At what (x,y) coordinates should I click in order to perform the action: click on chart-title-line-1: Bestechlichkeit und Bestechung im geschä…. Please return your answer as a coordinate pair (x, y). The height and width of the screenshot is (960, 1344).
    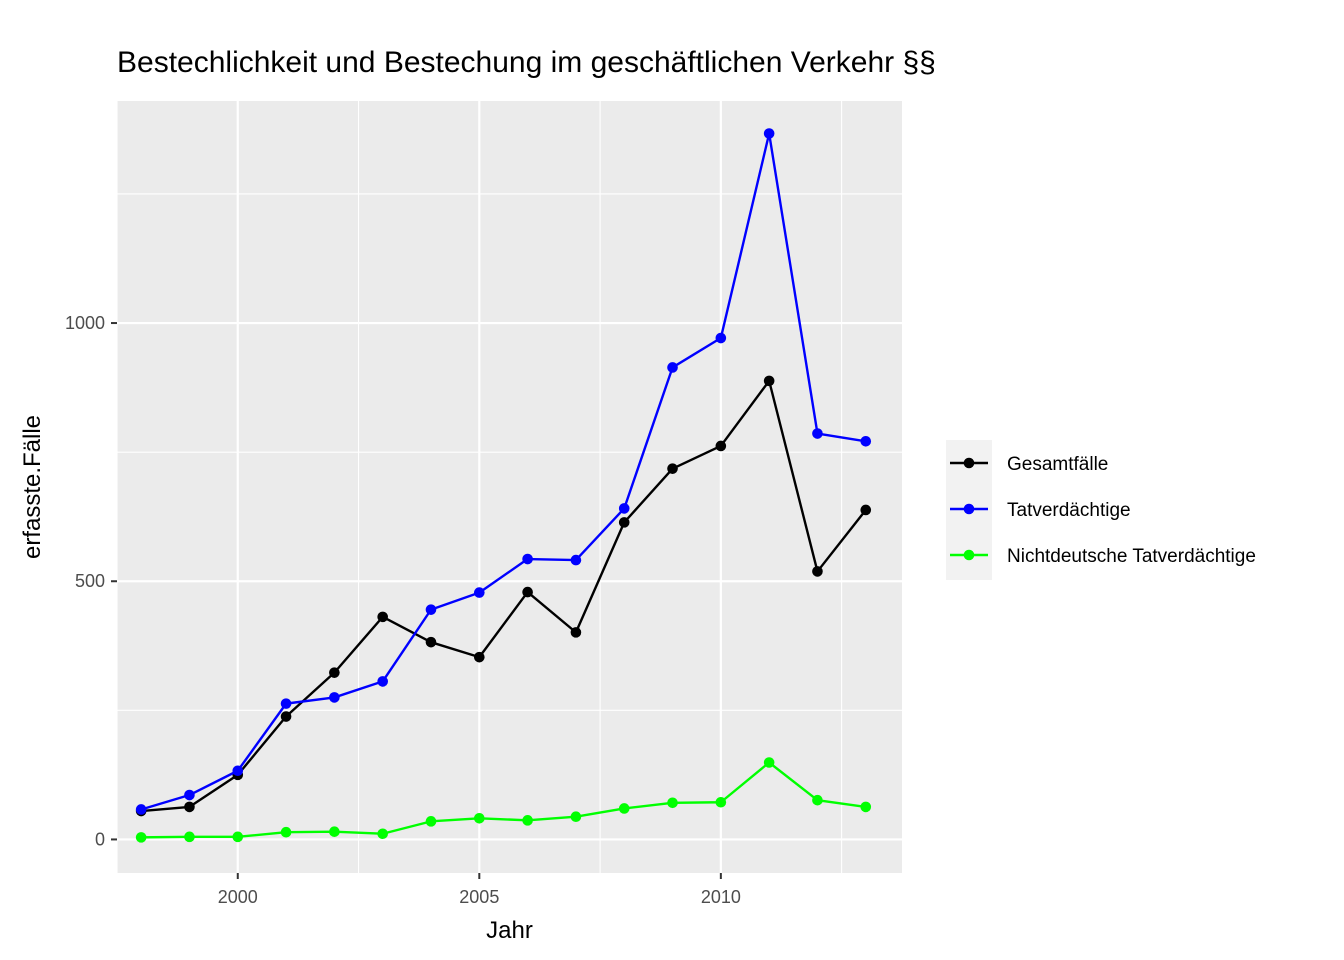
    Looking at the image, I should click on (526, 62).